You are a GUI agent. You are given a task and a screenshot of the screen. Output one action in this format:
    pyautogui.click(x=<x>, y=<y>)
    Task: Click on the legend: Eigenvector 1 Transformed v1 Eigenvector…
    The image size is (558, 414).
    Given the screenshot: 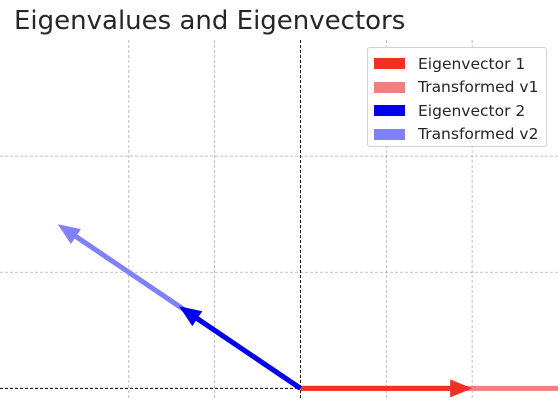 What is the action you would take?
    pyautogui.click(x=457, y=97)
    